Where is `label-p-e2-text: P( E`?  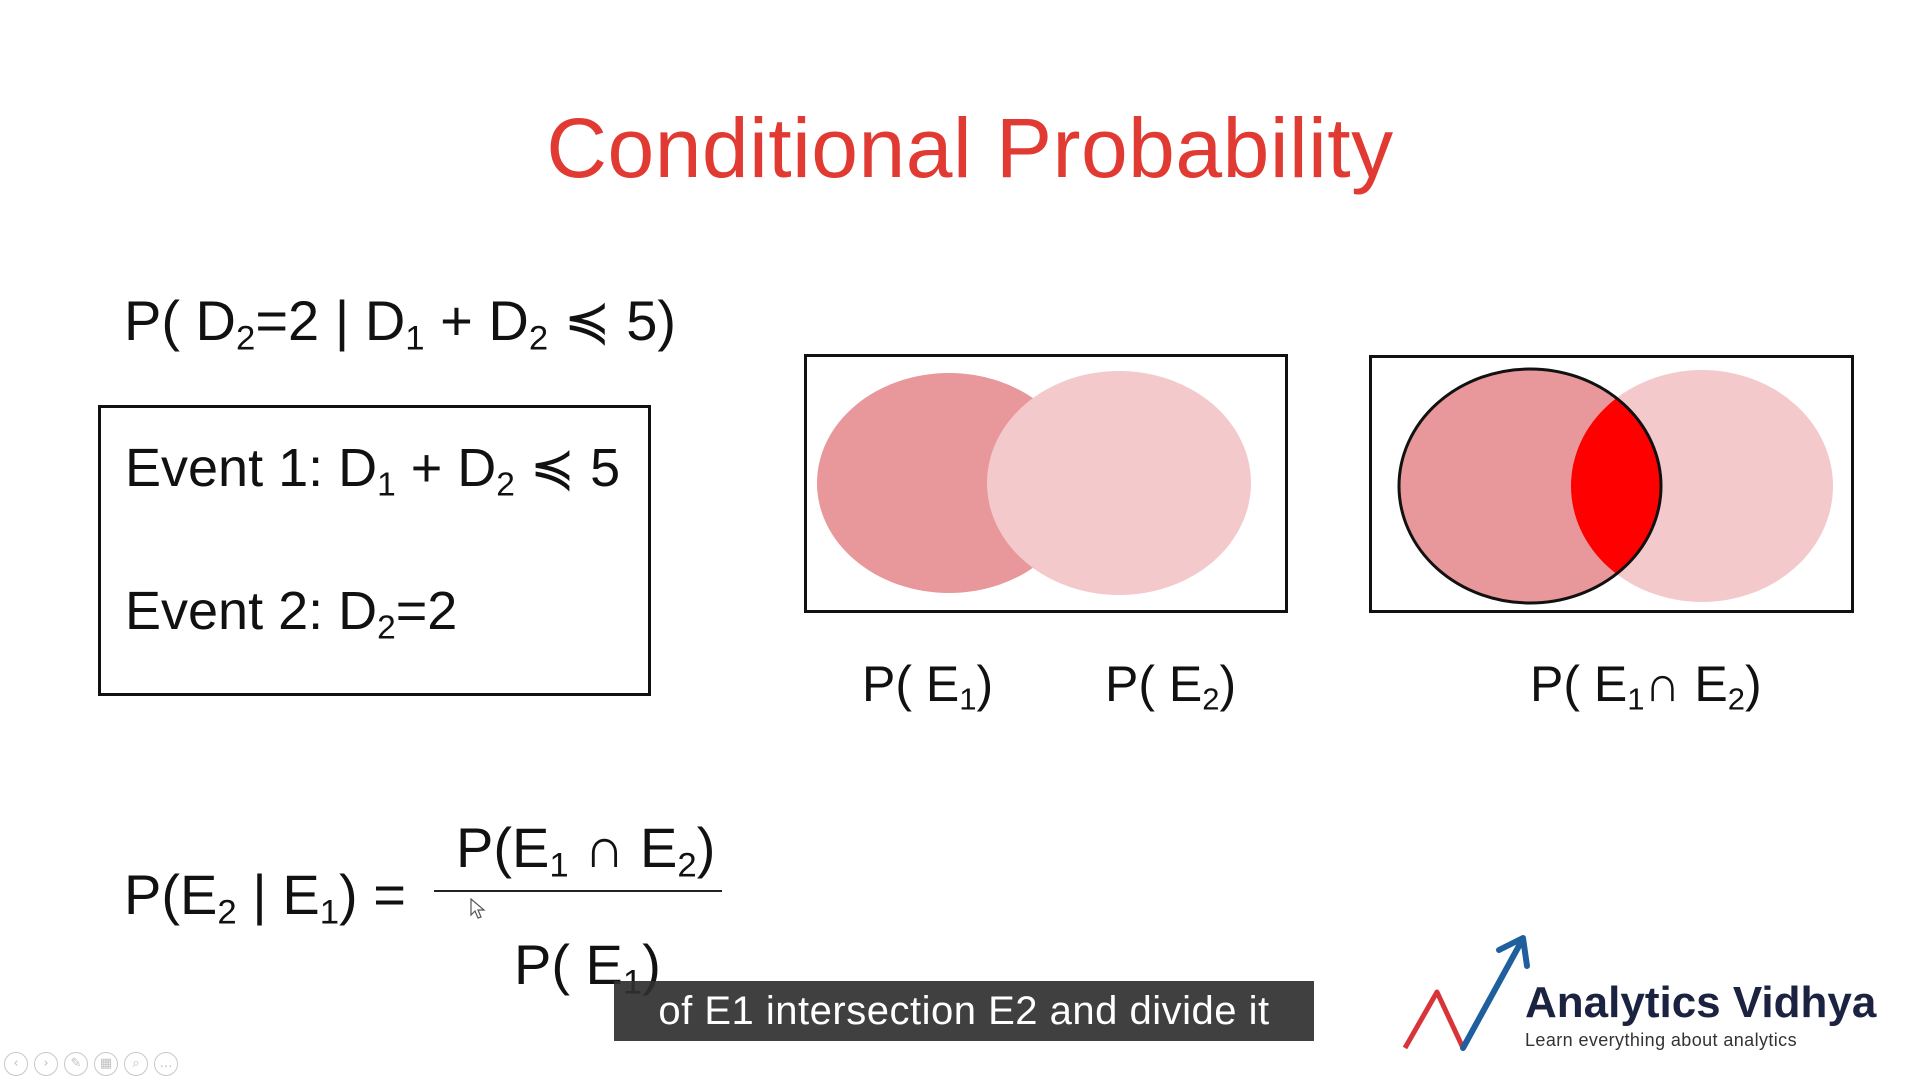 label-p-e2-text: P( E is located at coordinates (1154, 684).